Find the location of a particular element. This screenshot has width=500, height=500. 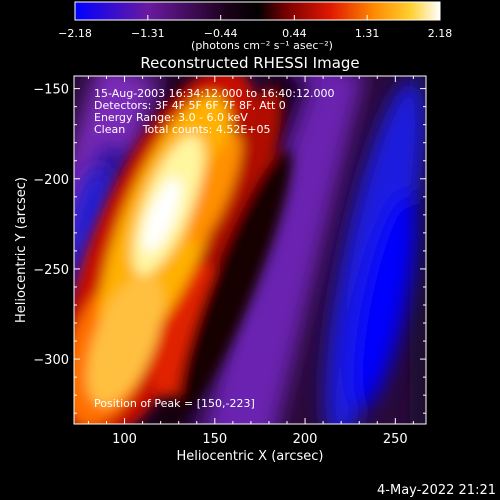

x-tick-label: 150 is located at coordinates (214, 439).